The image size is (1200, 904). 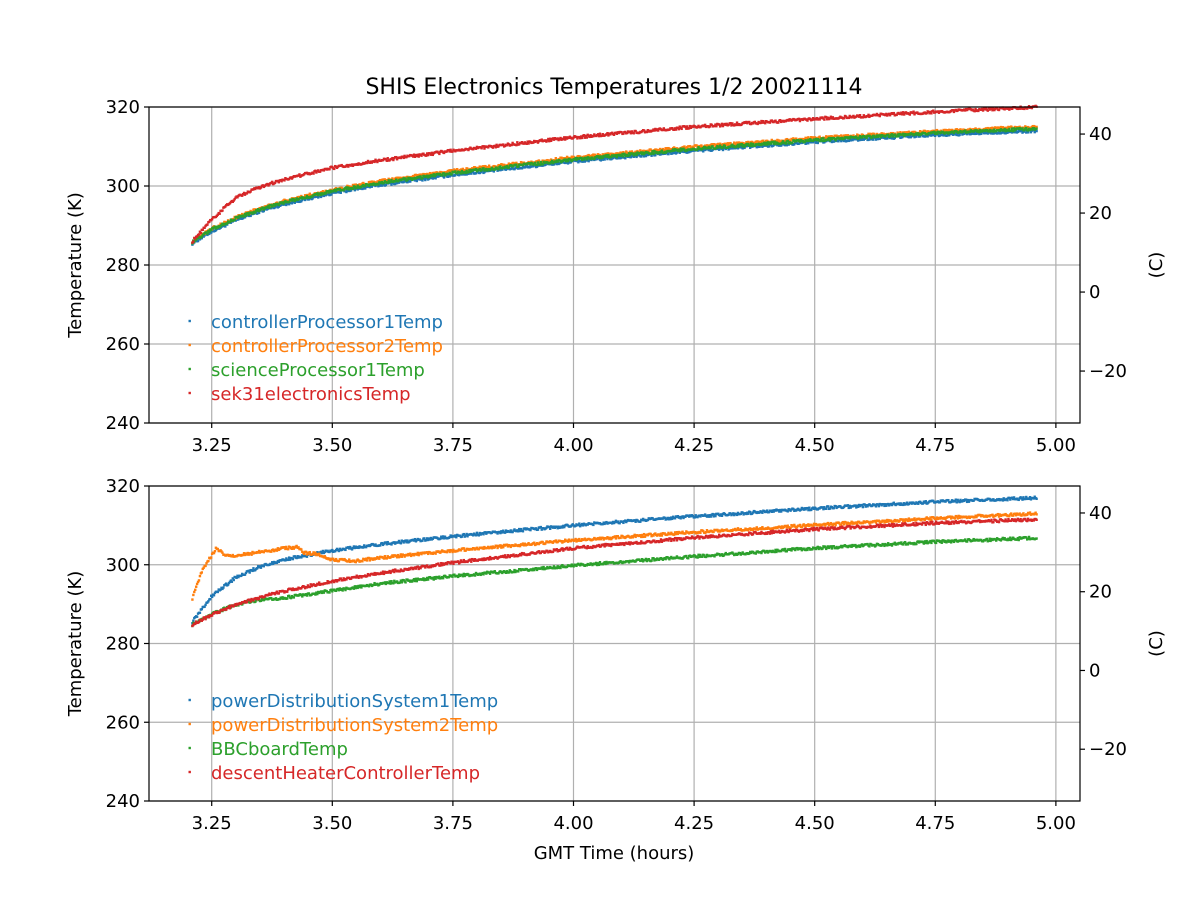 I want to click on x-tick-label: 4.50, so click(x=815, y=445).